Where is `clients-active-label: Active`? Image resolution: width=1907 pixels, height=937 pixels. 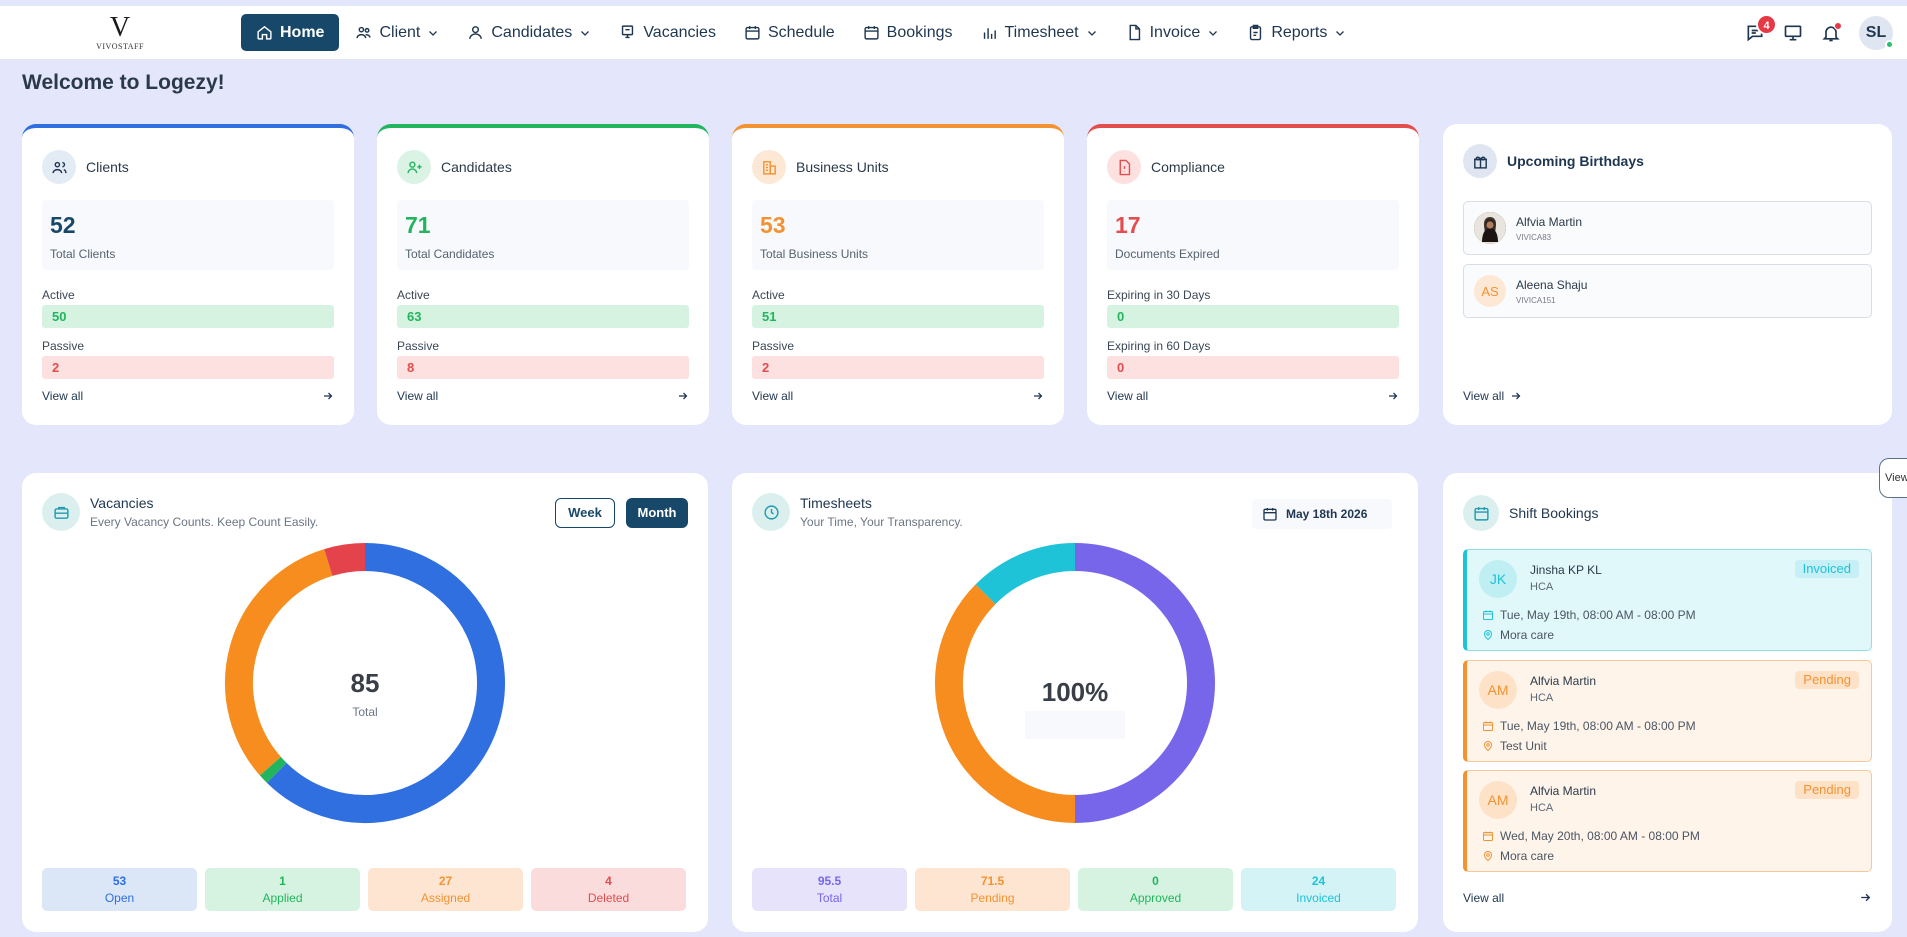 clients-active-label: Active is located at coordinates (58, 295).